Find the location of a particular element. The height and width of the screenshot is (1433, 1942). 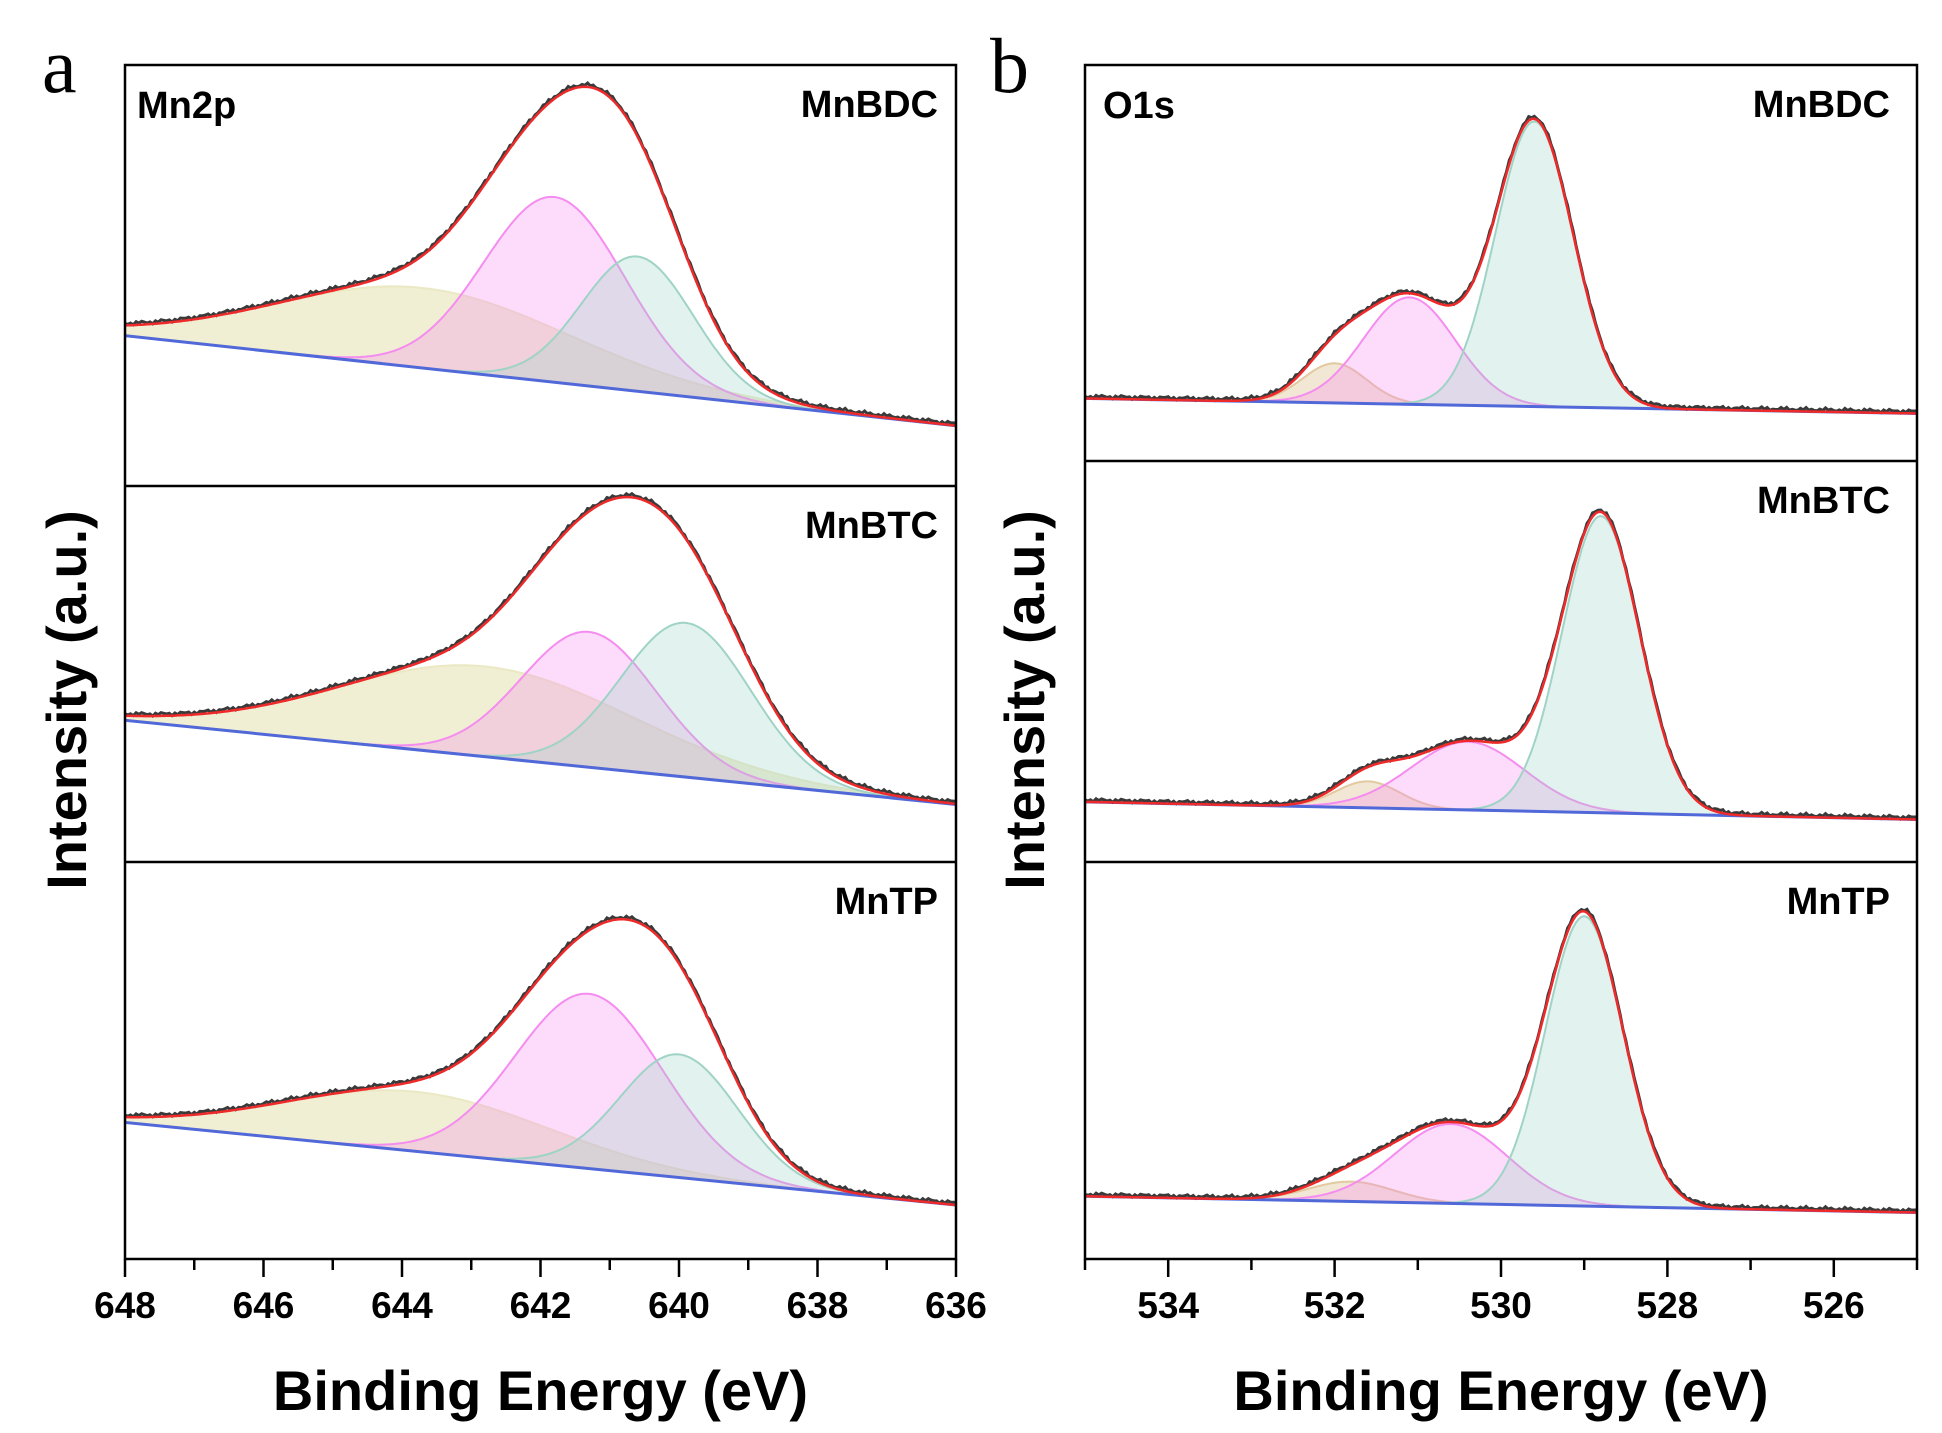

element-label: Mn2p is located at coordinates (186, 106).